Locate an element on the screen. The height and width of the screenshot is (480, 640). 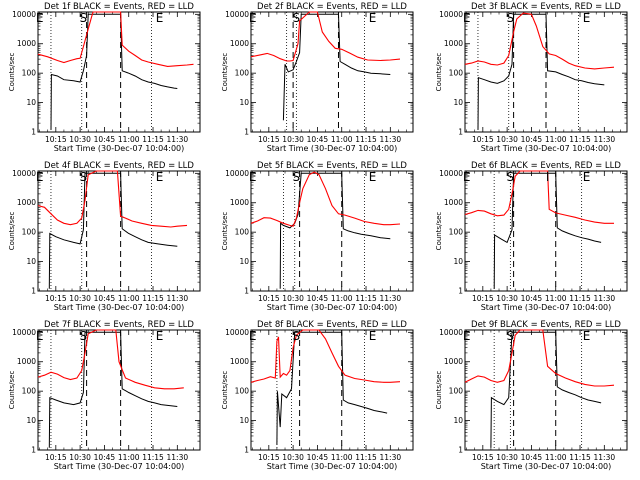
panel-title: Det 5f BLACK = Events, RED = LLD is located at coordinates (332, 166).